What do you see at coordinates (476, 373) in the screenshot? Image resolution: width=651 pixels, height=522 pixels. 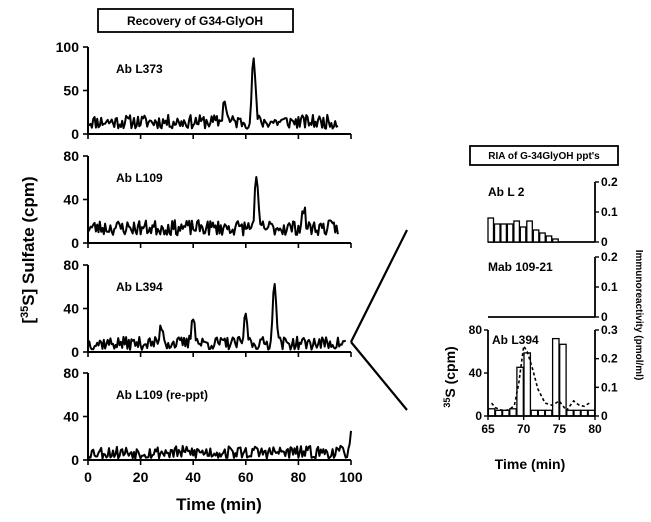 I see `ria-inset-left-tick-label: 40` at bounding box center [476, 373].